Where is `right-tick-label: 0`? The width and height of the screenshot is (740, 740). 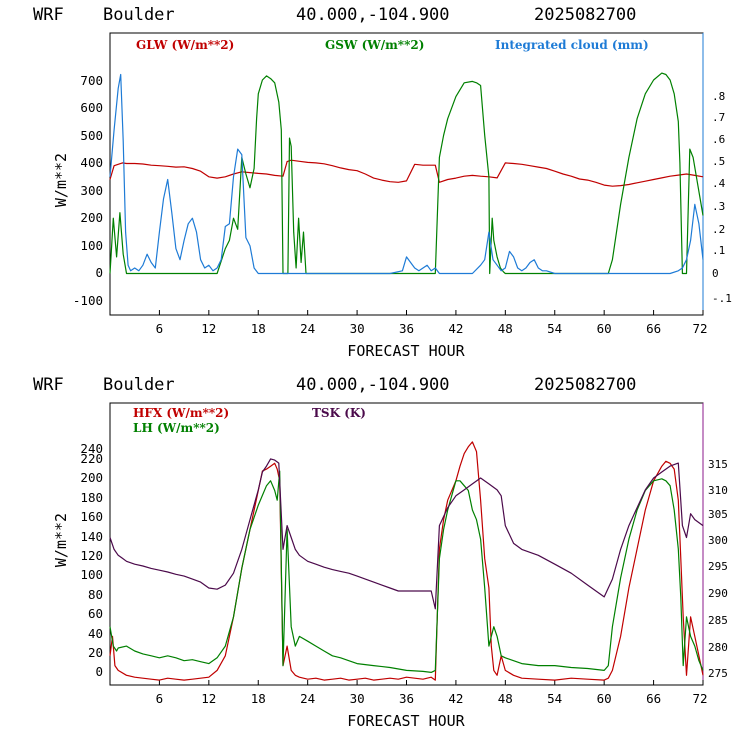 right-tick-label: 0 is located at coordinates (715, 273).